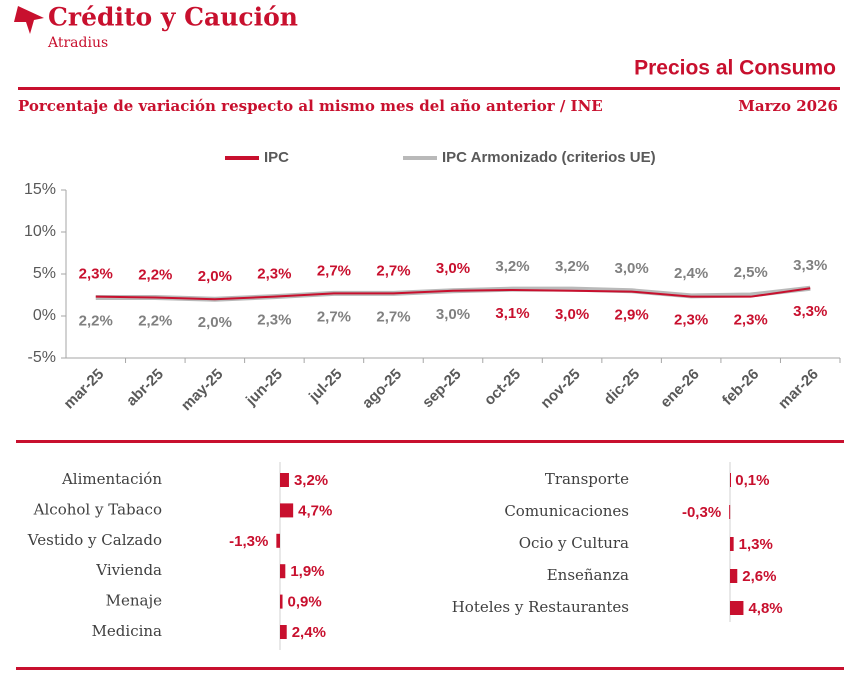  What do you see at coordinates (305, 602) in the screenshot?
I see `data-label: 0,9%` at bounding box center [305, 602].